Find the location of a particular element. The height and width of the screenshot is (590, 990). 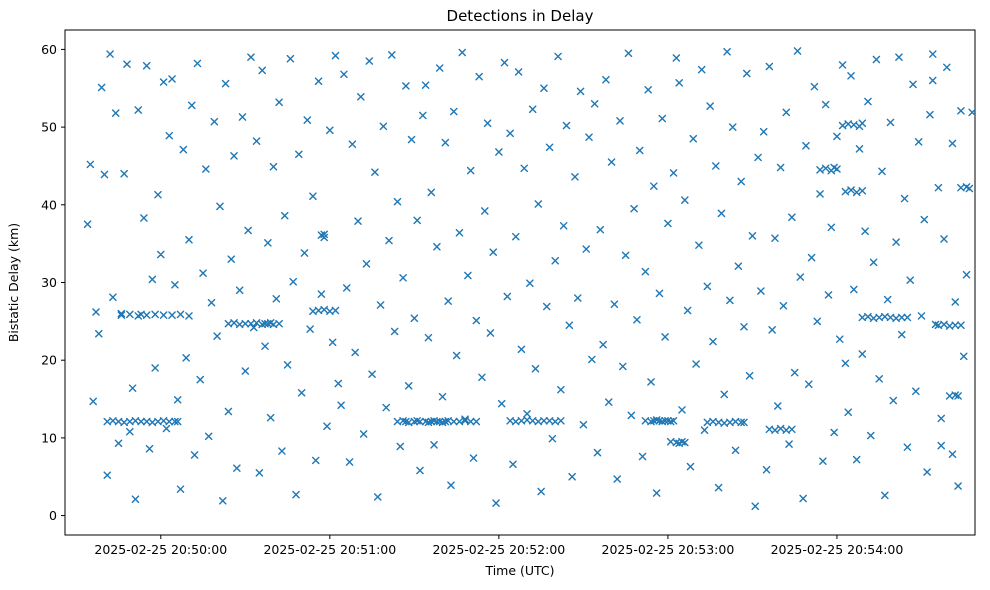

y-tick-label: 60 is located at coordinates (49, 49).